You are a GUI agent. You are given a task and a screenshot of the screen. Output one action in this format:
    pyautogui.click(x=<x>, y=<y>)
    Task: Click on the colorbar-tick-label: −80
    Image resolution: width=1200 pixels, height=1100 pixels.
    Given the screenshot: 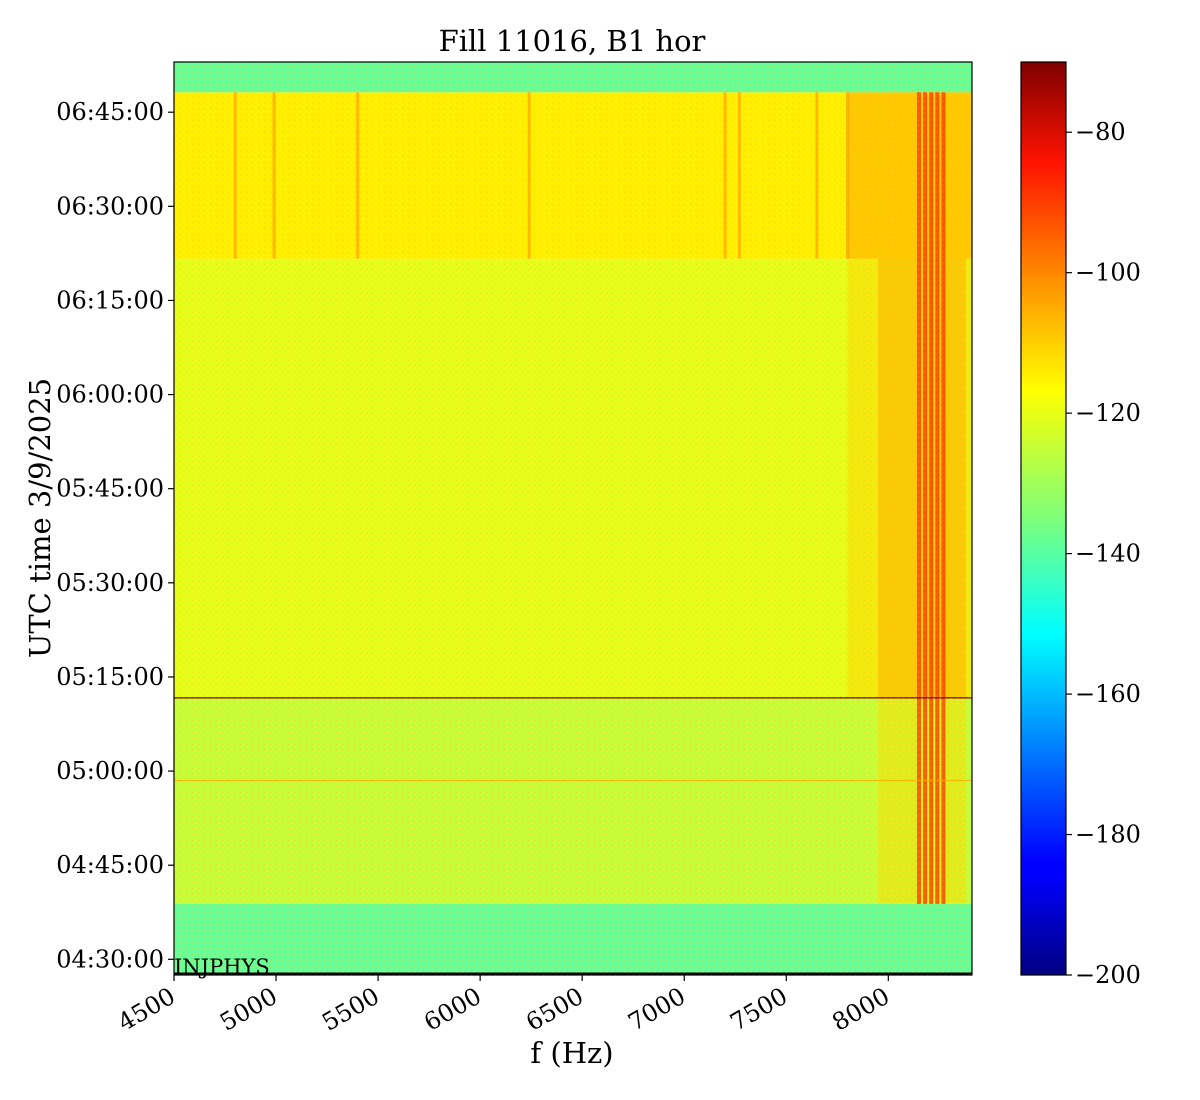 What is the action you would take?
    pyautogui.click(x=1100, y=132)
    